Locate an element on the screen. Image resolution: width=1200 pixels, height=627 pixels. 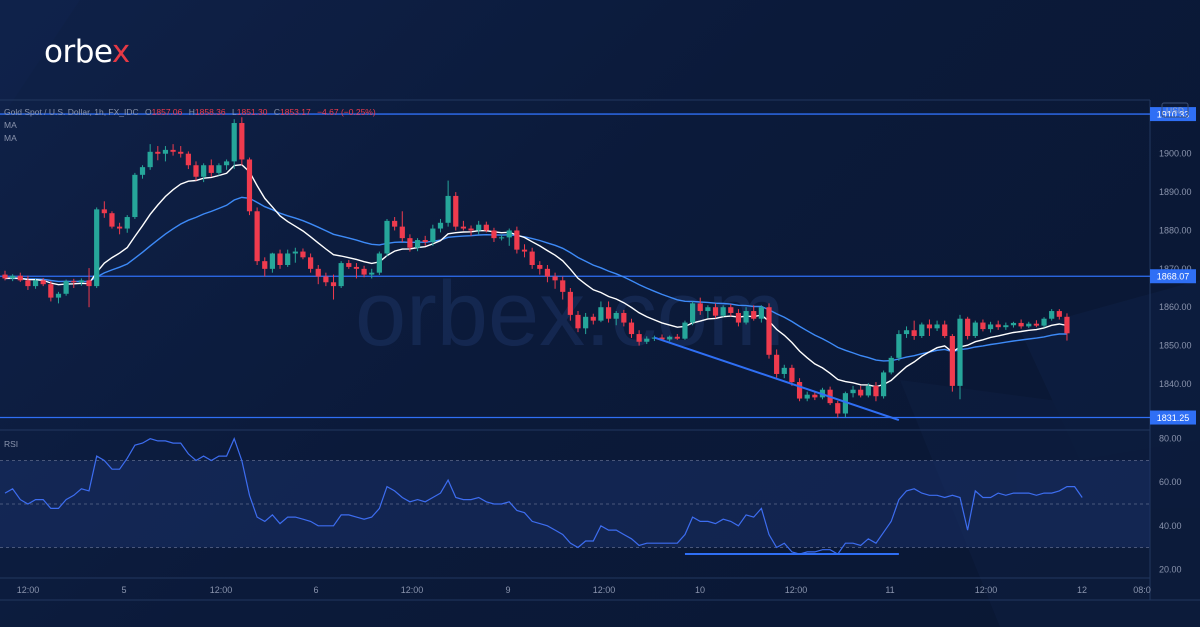
descending-trendline is located at coordinates (777, 378).